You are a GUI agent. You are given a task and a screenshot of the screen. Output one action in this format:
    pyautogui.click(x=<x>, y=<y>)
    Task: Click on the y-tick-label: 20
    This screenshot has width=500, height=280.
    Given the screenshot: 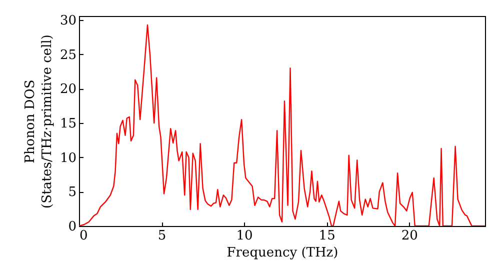 What is the action you would take?
    pyautogui.click(x=68, y=90)
    